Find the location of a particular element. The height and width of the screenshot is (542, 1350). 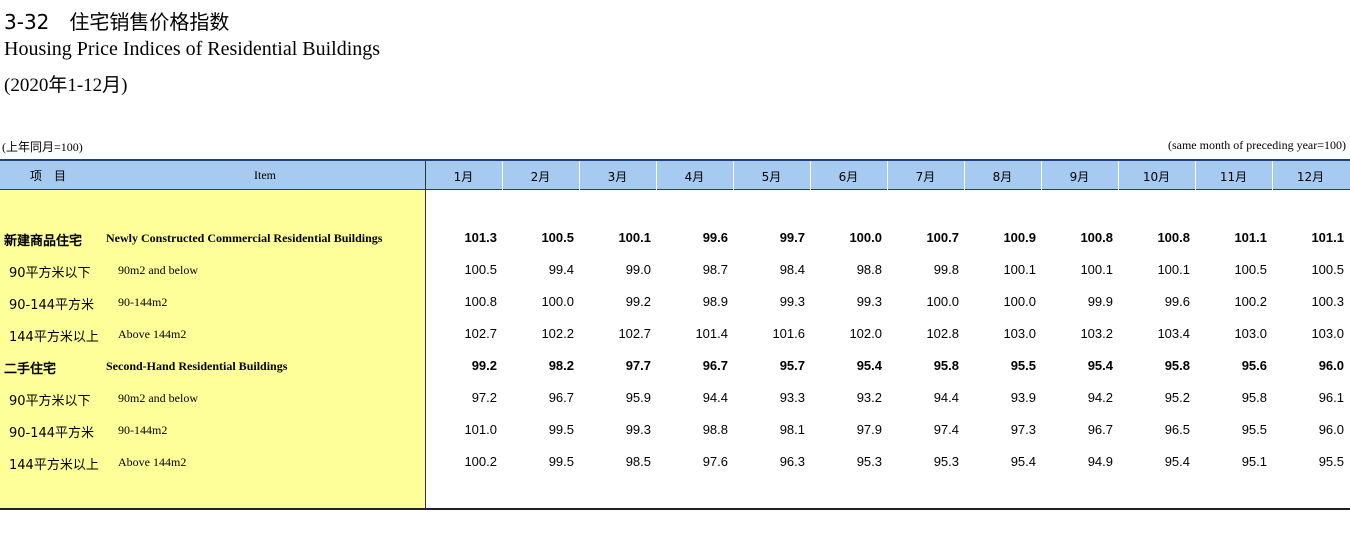

header-item-en: Item is located at coordinates (265, 175).